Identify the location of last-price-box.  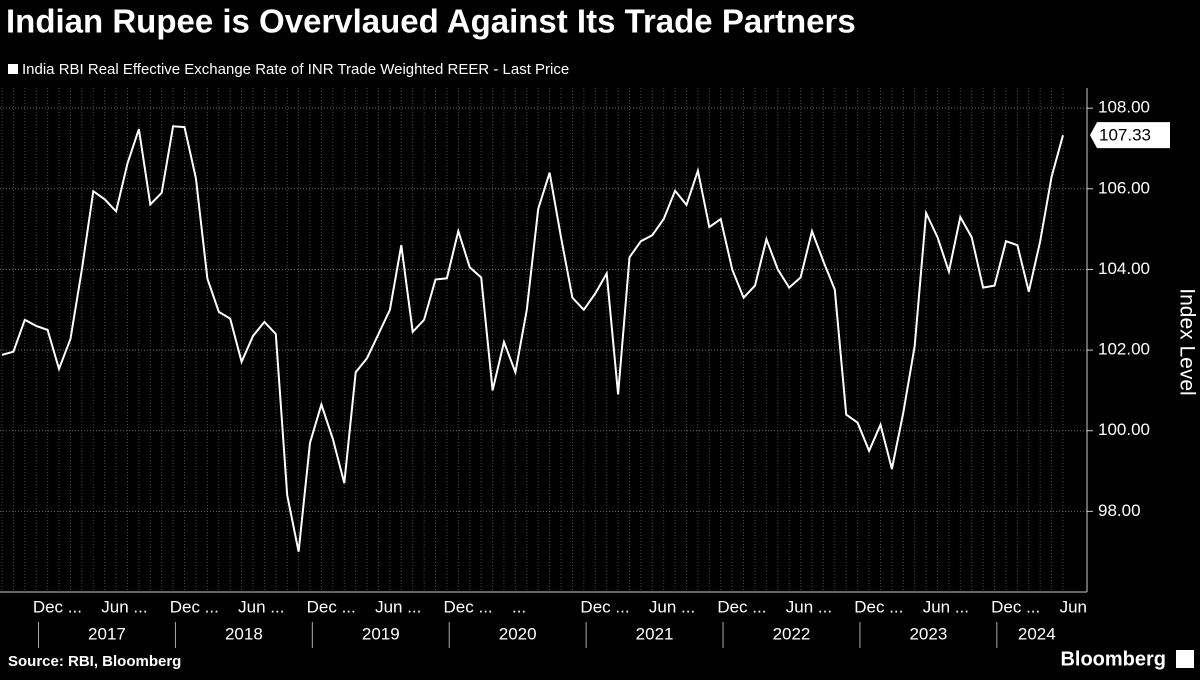
(1130, 135).